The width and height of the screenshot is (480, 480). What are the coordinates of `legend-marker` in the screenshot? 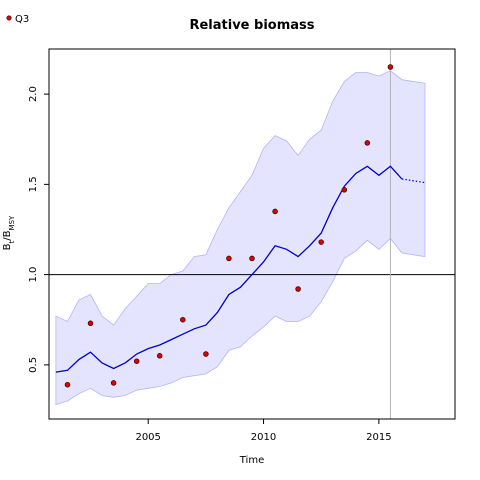 It's located at (9, 18).